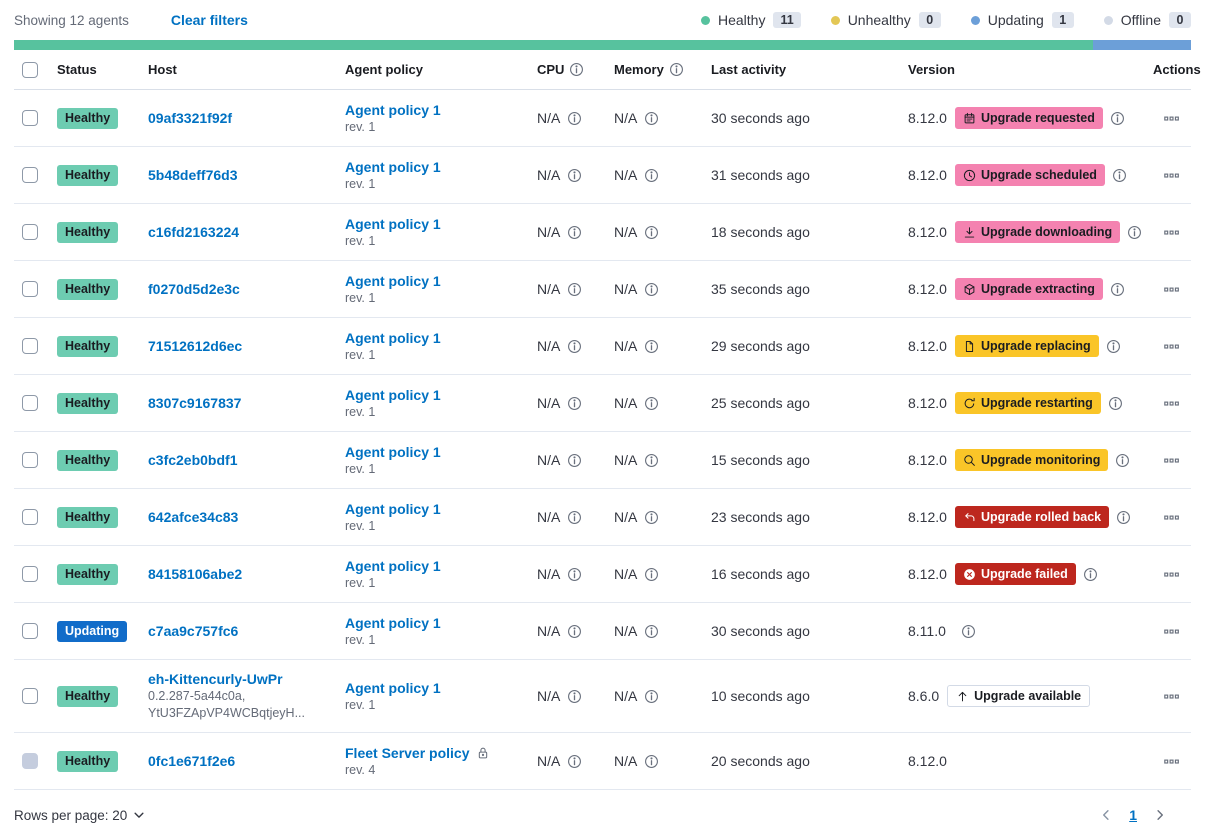 The height and width of the screenshot is (838, 1225). Describe the element at coordinates (215, 679) in the screenshot. I see `host-link: eh-Kittencurly-UwPr` at that location.